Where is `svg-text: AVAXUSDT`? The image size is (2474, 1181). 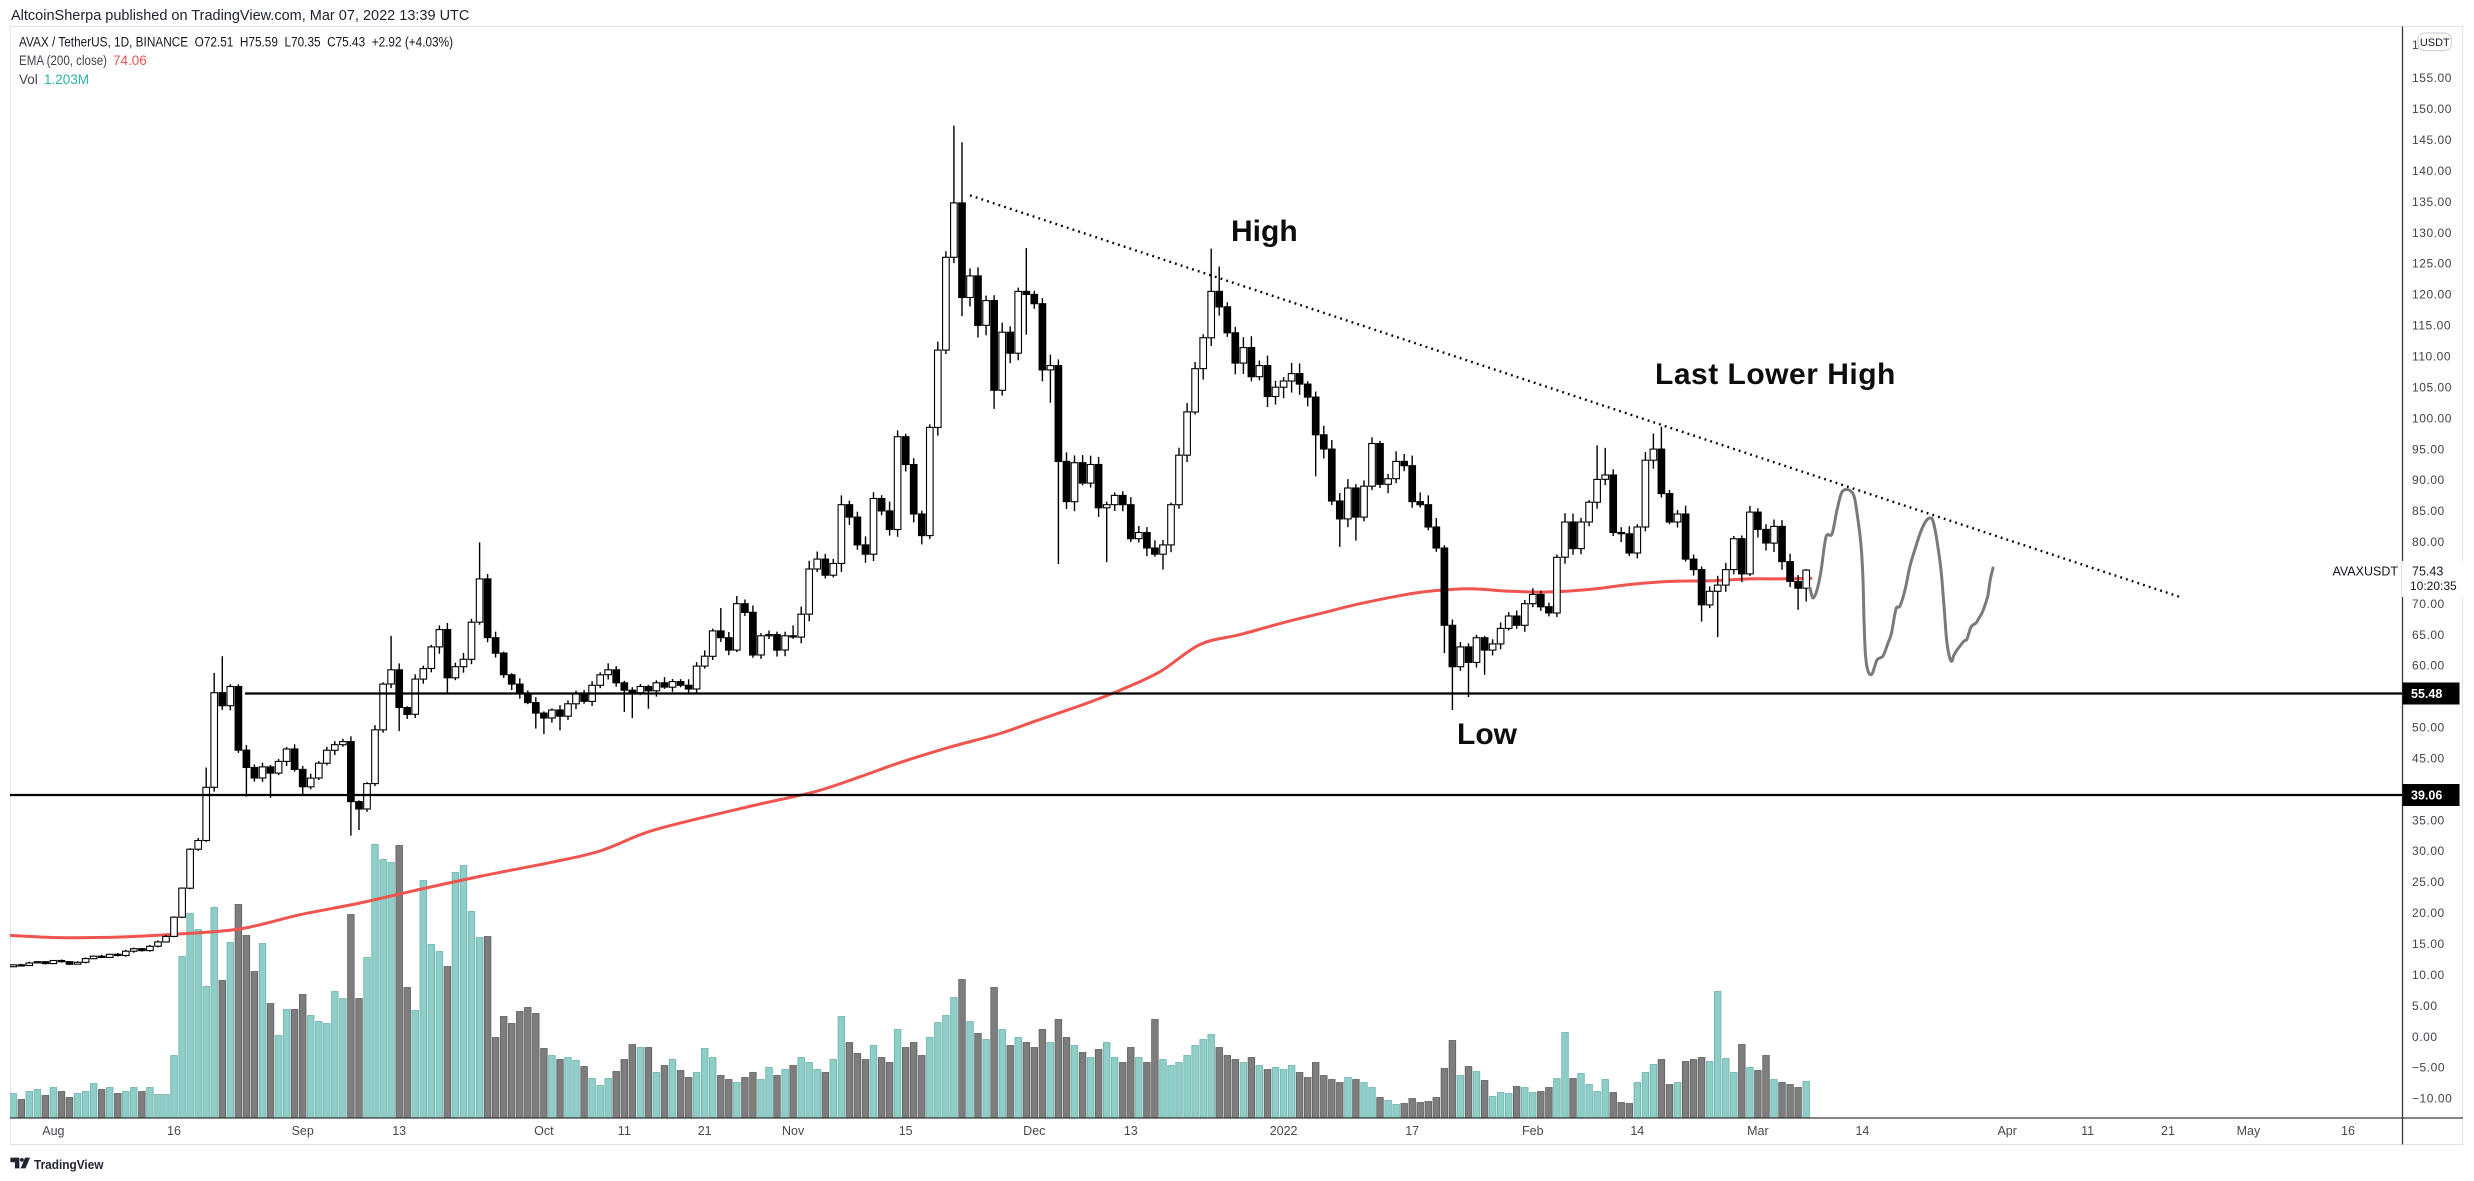
svg-text: AVAXUSDT is located at coordinates (2365, 572).